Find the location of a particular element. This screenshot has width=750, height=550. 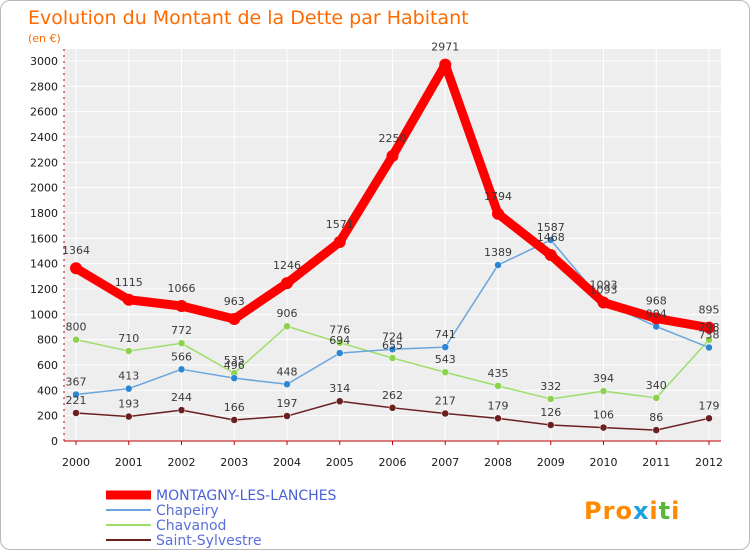

y-tick-label: 0 is located at coordinates (54, 441).